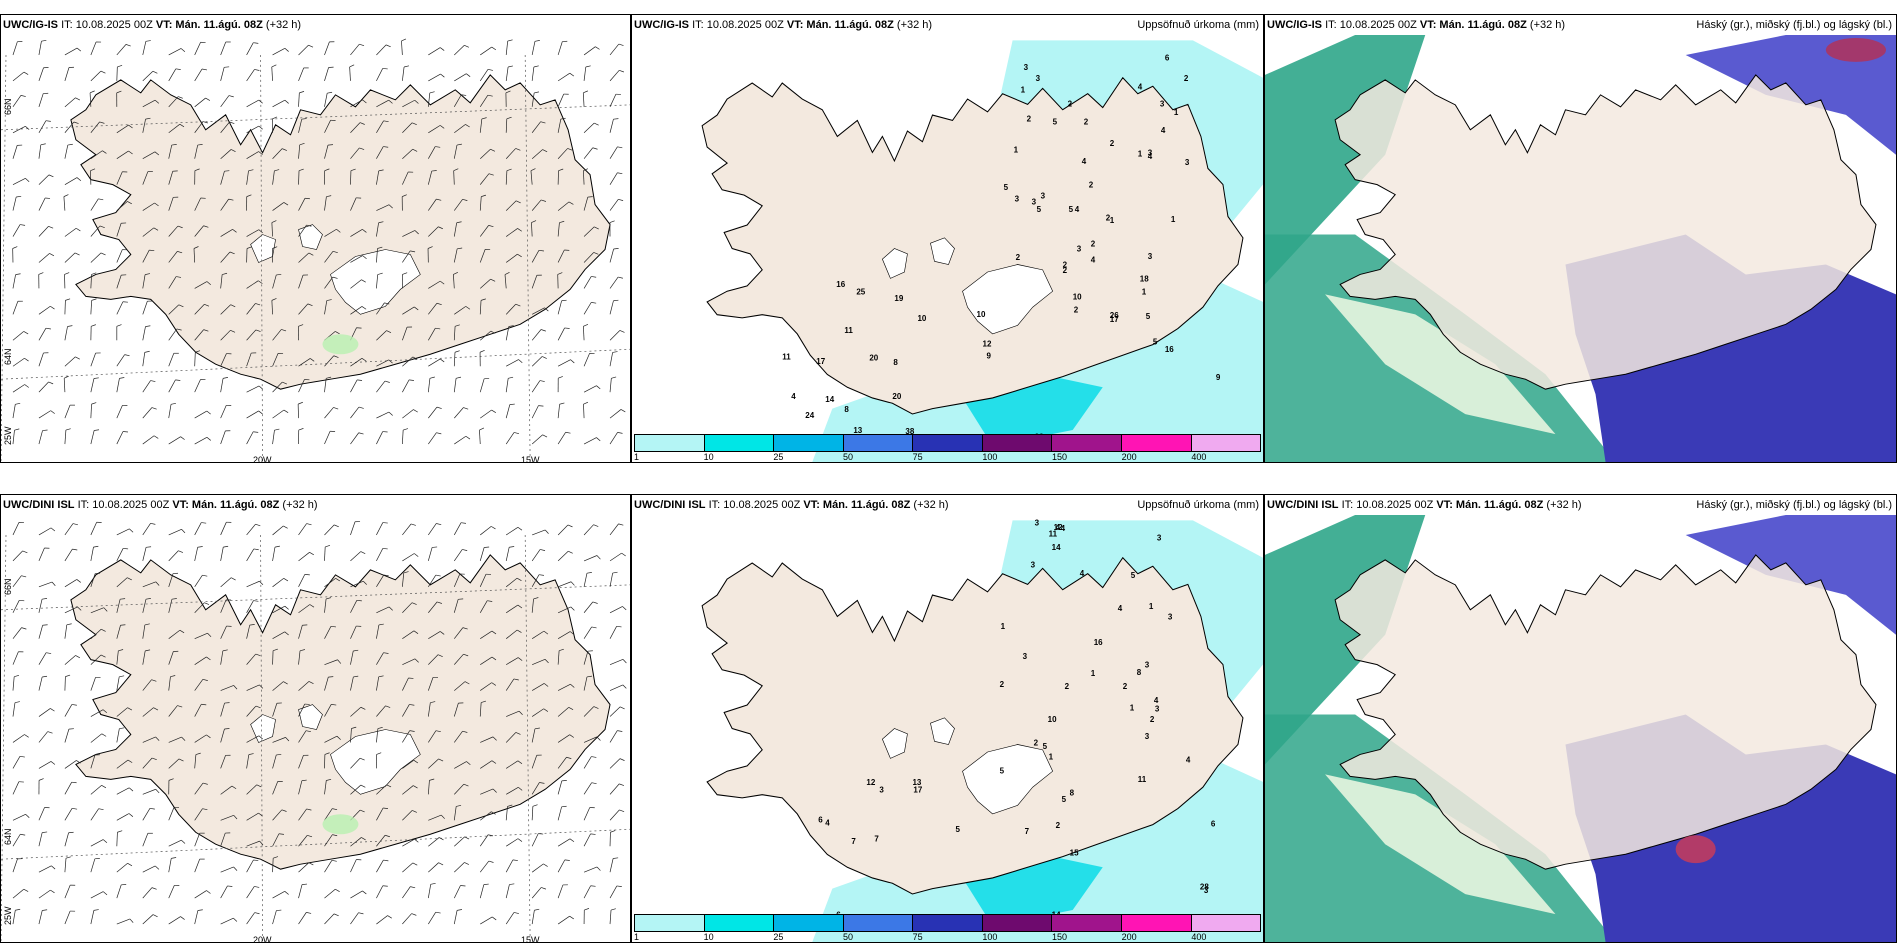 Image resolution: width=1900 pixels, height=950 pixels. Describe the element at coordinates (1226, 923) in the screenshot. I see `colorbar-swatch` at that location.